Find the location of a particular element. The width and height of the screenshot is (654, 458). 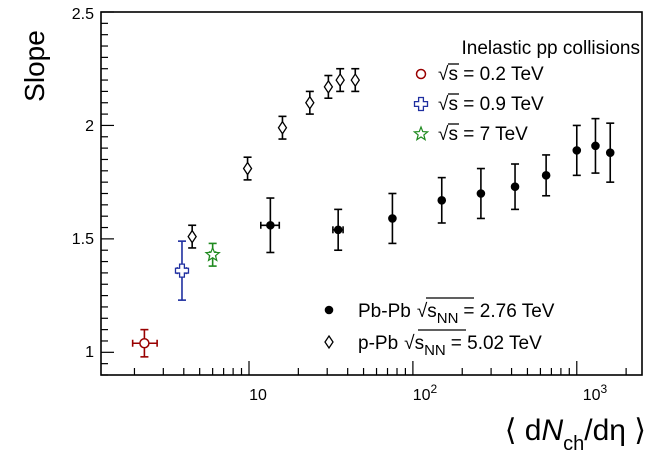

x-label-sub: ch is located at coordinates (573, 444).